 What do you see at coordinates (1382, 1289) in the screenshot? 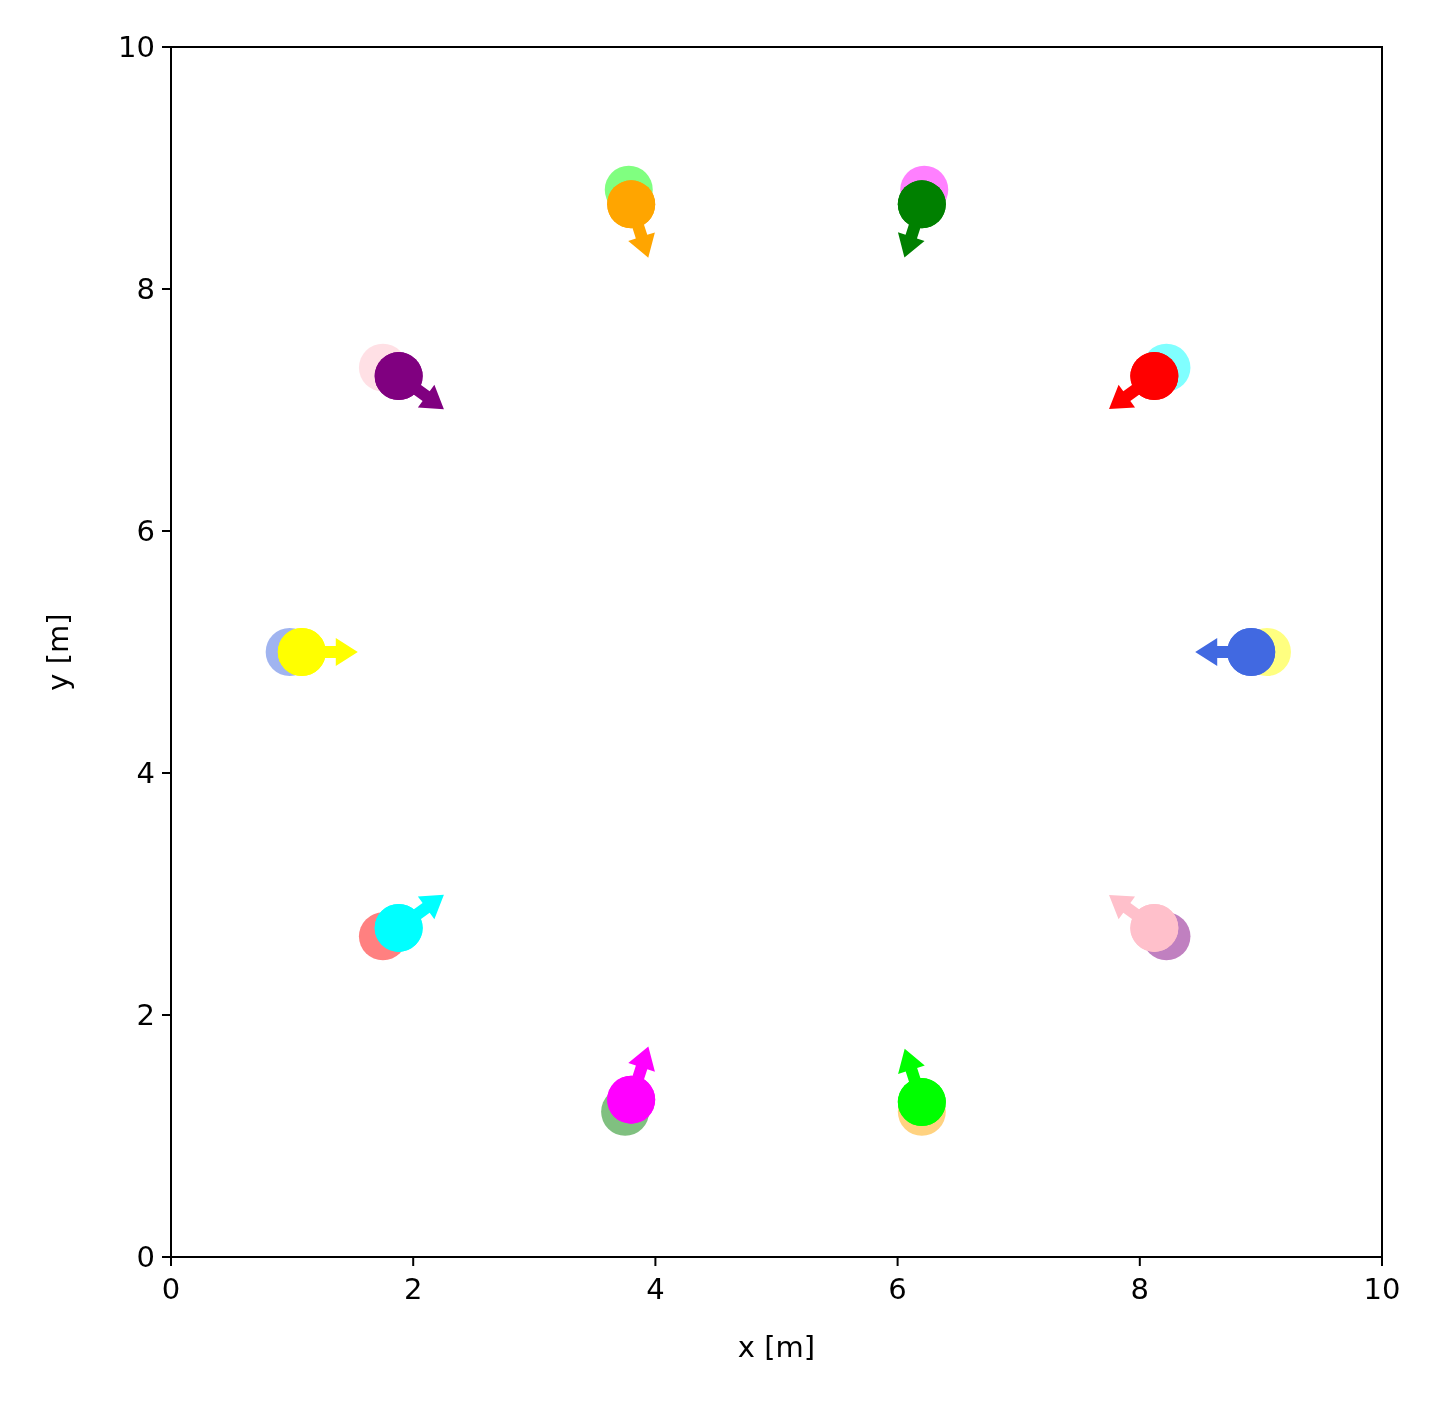
I see `x-tick-label: 10` at bounding box center [1382, 1289].